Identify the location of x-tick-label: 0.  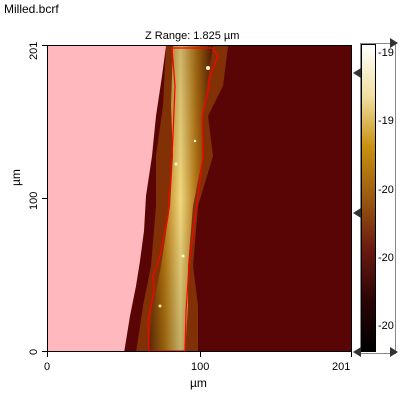
(47, 367).